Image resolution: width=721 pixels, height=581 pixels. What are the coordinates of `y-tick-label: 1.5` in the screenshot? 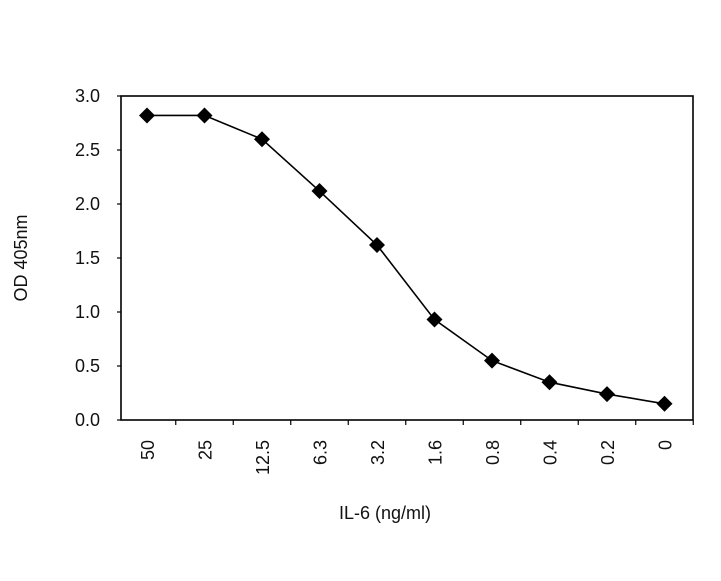 It's located at (87, 258).